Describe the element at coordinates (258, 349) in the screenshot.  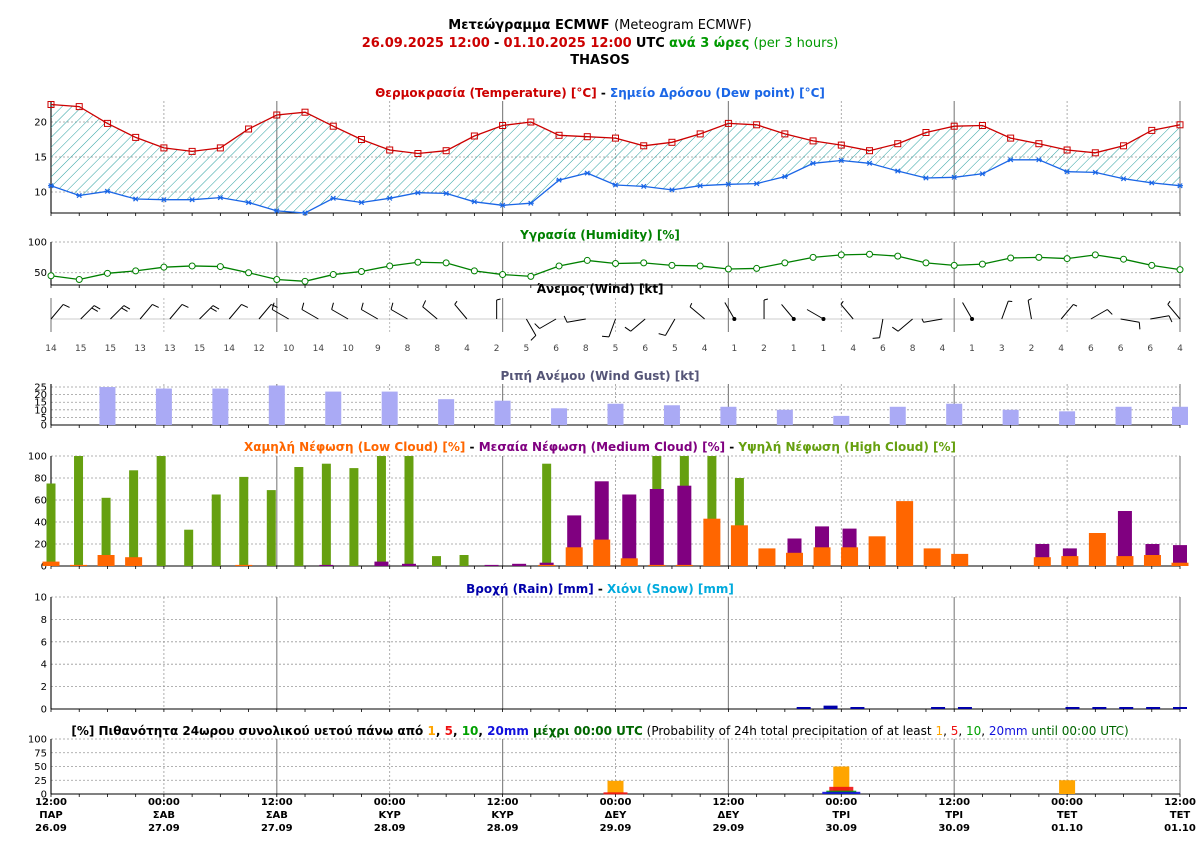
I see `wind-speed-label: 12` at that location.